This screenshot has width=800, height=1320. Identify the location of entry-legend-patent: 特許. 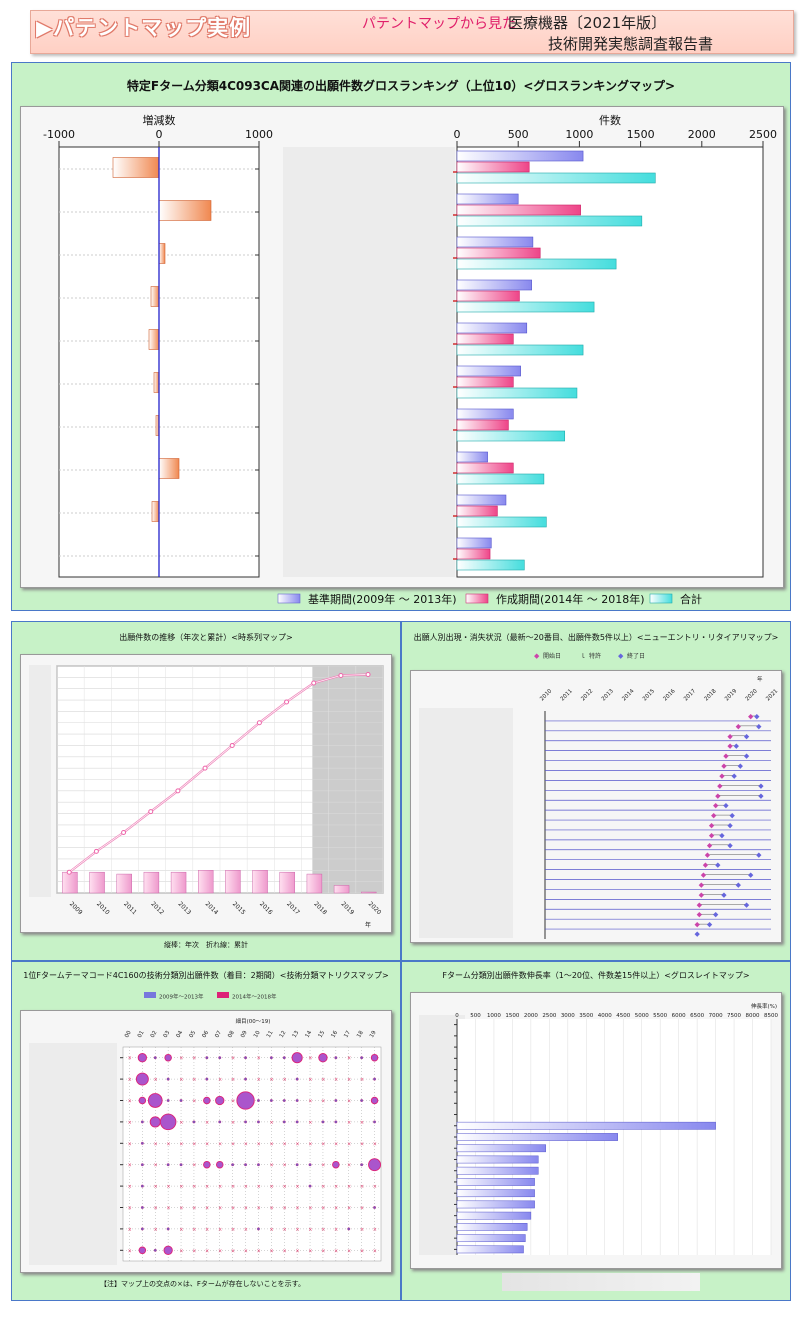
(595, 656).